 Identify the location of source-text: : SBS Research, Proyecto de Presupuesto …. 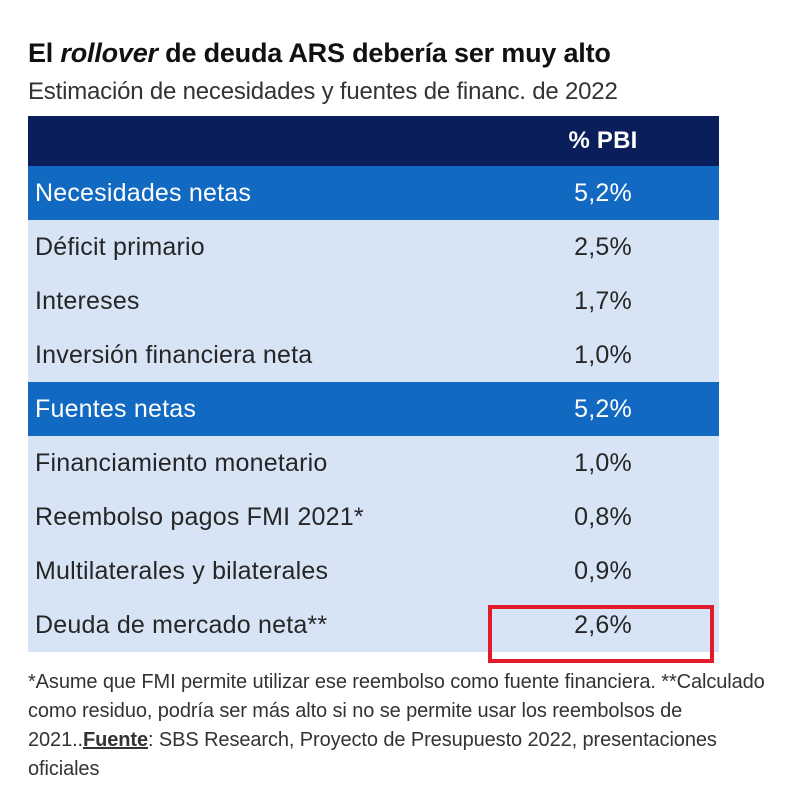
(372, 754).